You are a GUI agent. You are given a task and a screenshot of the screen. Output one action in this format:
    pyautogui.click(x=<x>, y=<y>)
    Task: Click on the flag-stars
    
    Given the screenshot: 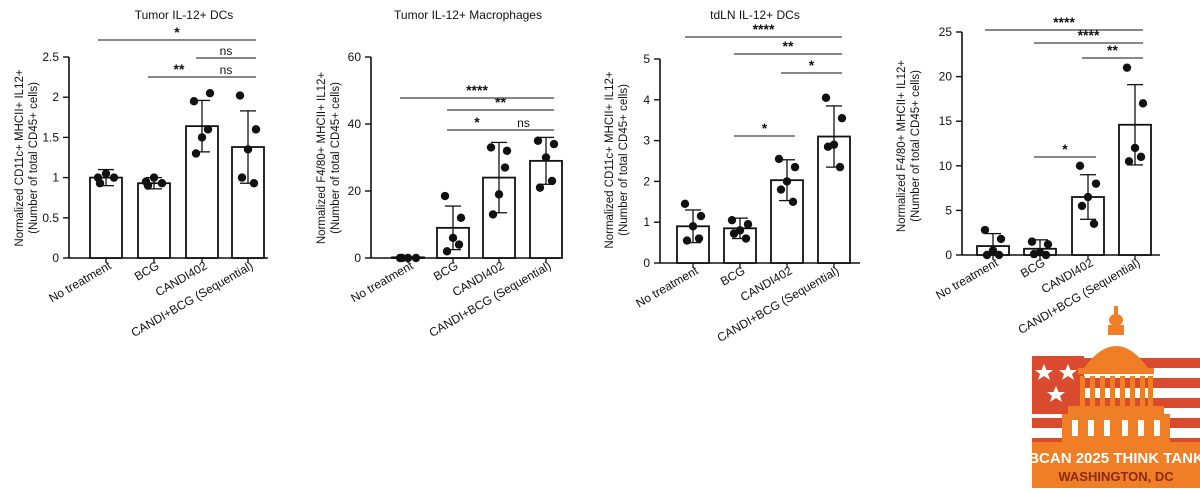 What is the action you would take?
    pyautogui.click(x=1056, y=383)
    